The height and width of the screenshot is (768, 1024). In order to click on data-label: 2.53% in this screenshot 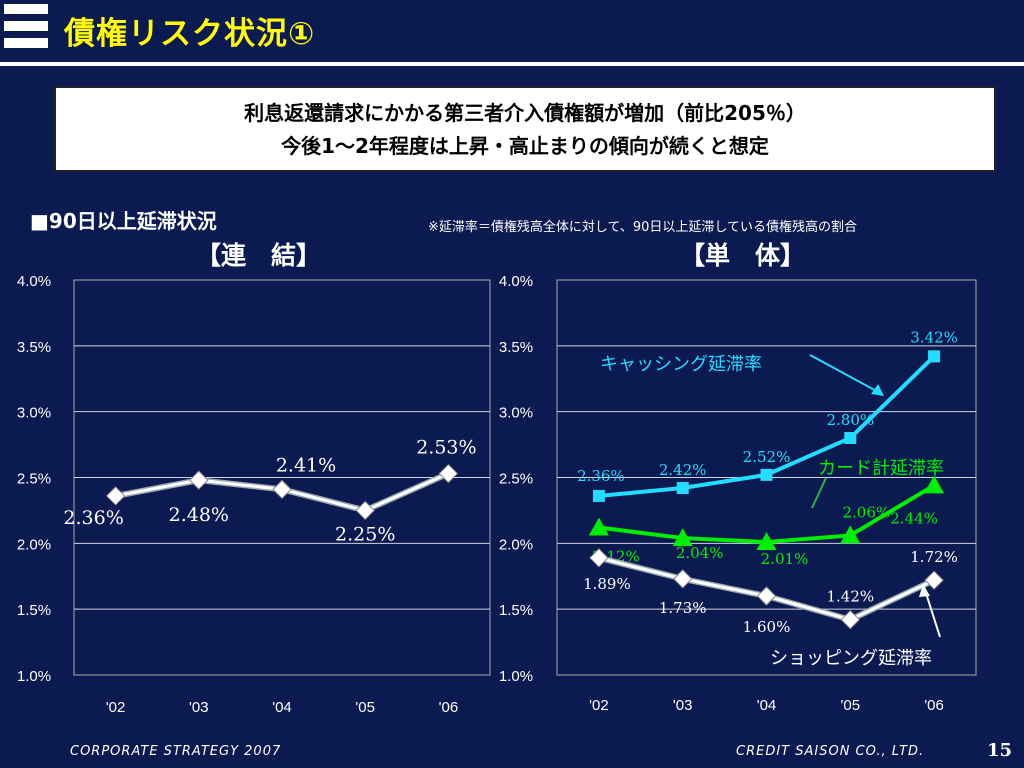, I will do `click(446, 448)`.